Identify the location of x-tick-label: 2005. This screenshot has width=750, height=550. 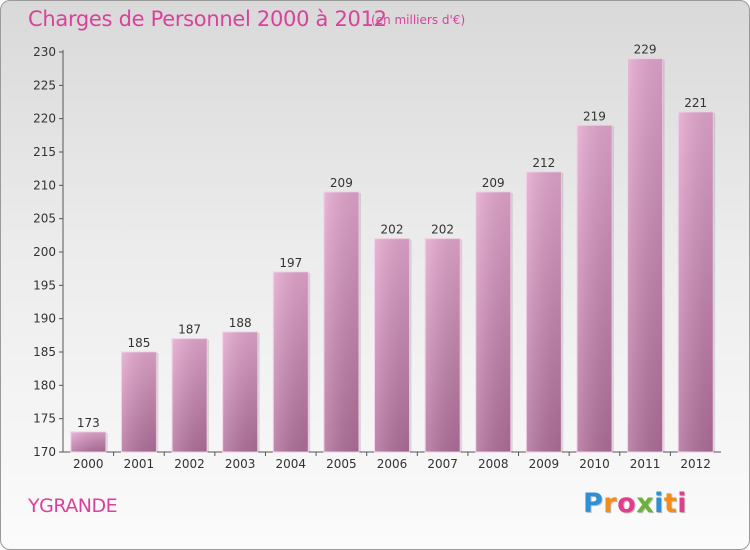
(341, 464).